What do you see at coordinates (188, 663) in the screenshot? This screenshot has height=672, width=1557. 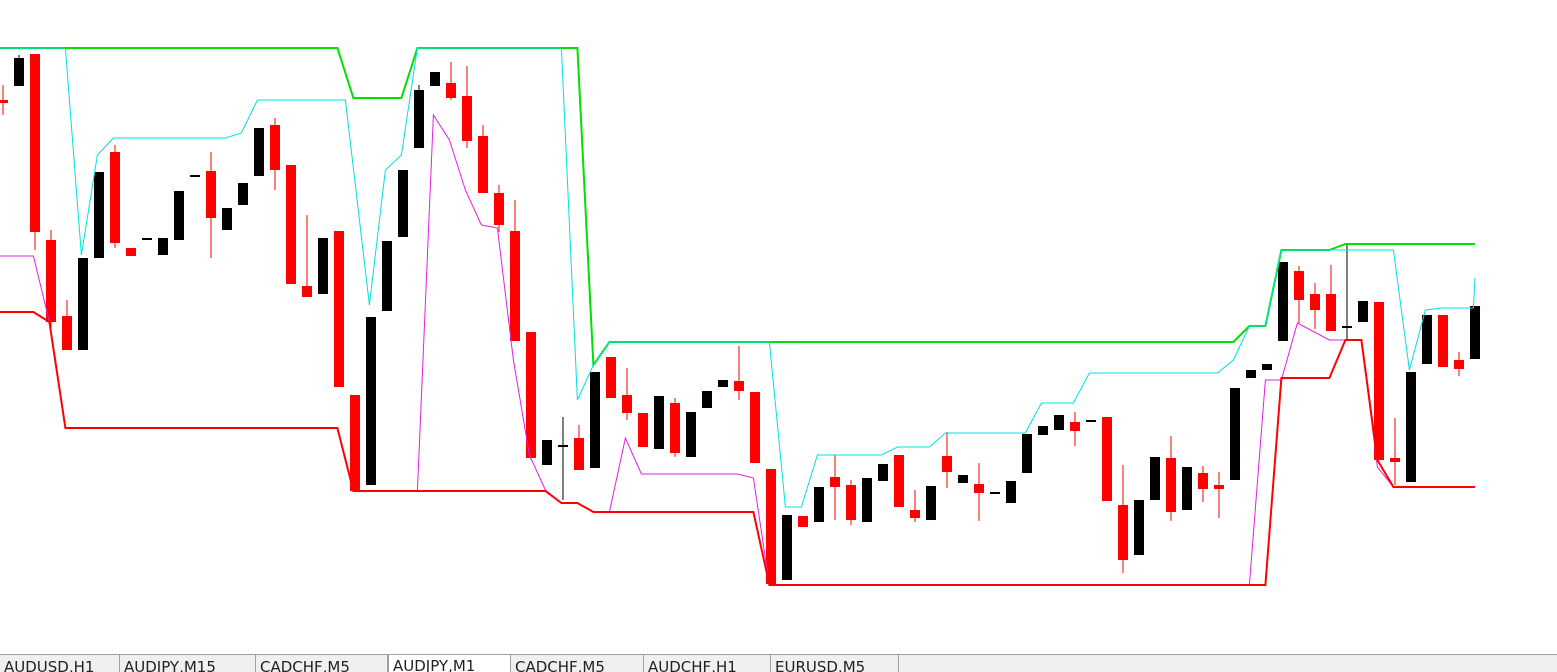 I see `chart-tab: AUDJPY,M15` at bounding box center [188, 663].